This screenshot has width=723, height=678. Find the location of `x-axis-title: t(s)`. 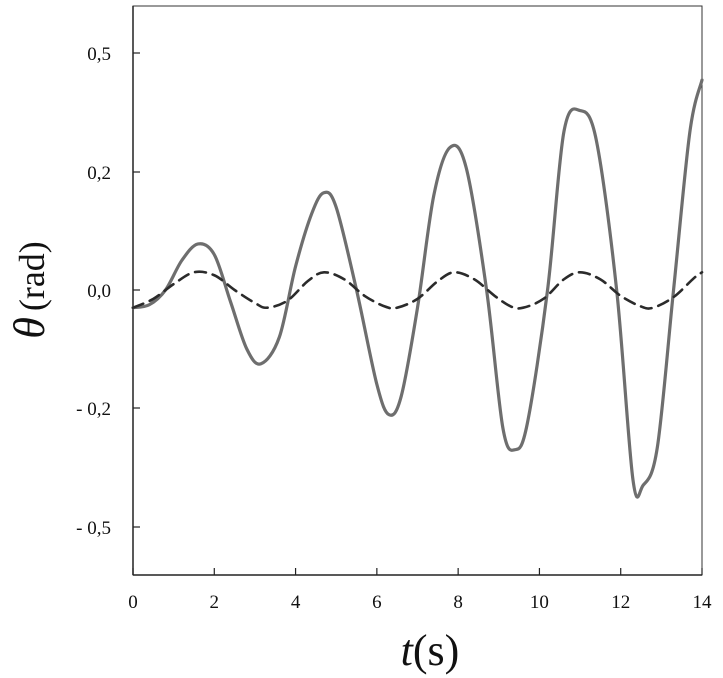

x-axis-title: t(s) is located at coordinates (430, 650).